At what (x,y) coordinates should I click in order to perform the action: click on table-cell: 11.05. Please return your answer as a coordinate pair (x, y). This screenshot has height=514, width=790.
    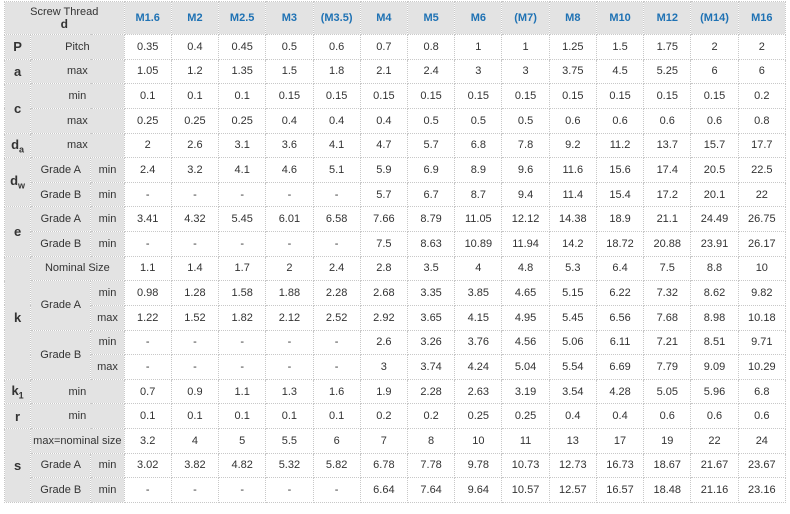
    Looking at the image, I should click on (478, 219).